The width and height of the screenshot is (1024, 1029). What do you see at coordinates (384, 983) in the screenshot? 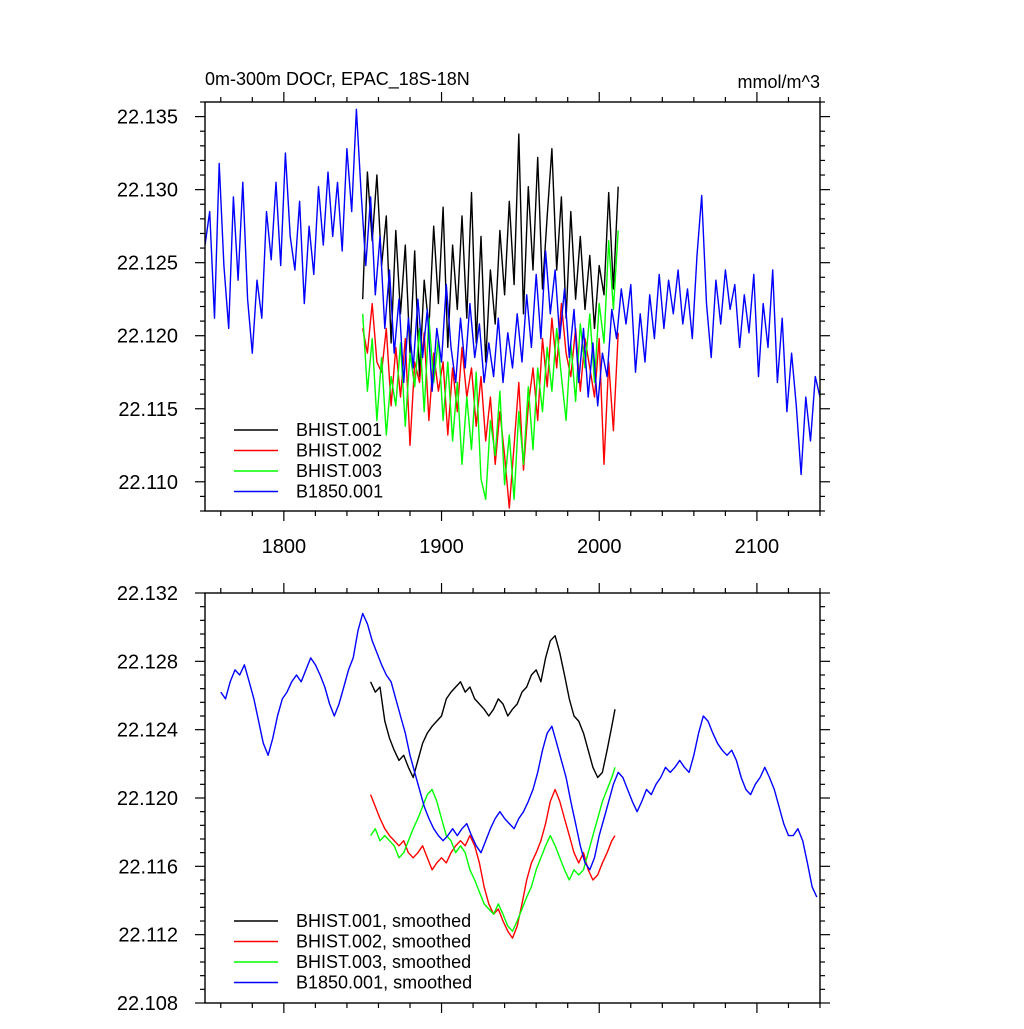
I see `legend-label: B1850.001, smoothed` at bounding box center [384, 983].